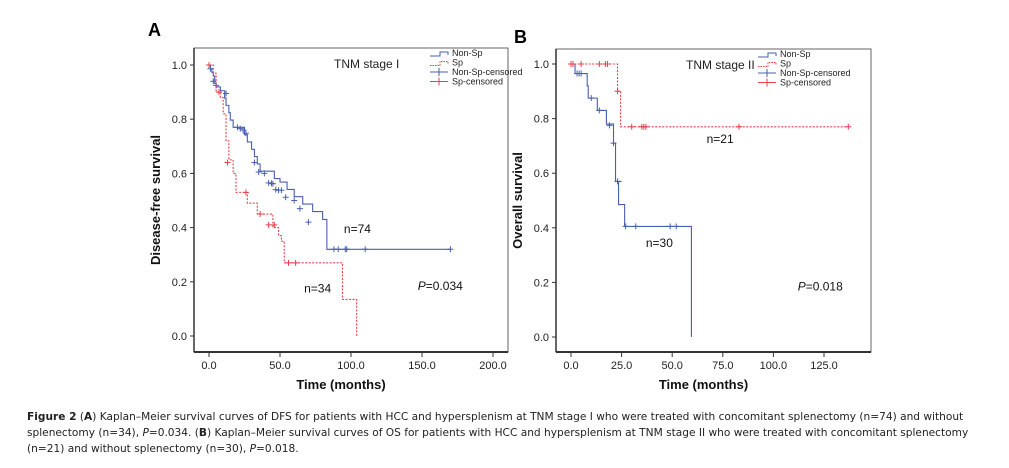  I want to click on x-tick-label: 100.0, so click(351, 366).